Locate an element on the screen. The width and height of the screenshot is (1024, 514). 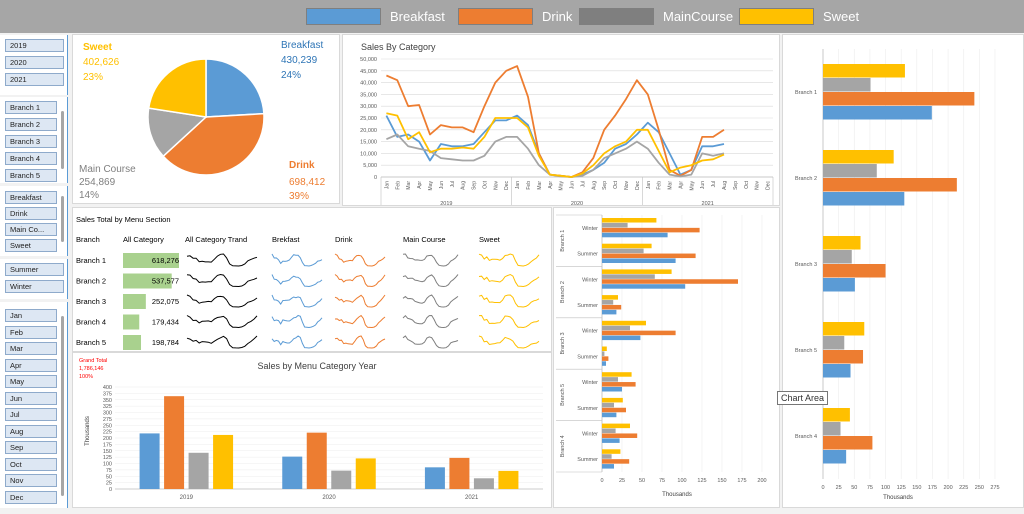
slicer-month-mar: Mar is located at coordinates (31, 348).